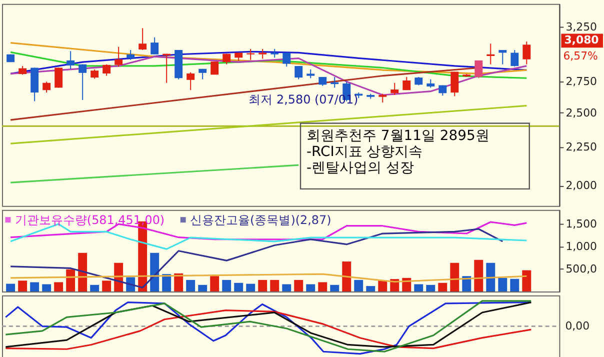 The image size is (604, 357). What do you see at coordinates (261, 219) in the screenshot?
I see `legend-label: 신용잔고율(종목별)(2,87)` at bounding box center [261, 219].